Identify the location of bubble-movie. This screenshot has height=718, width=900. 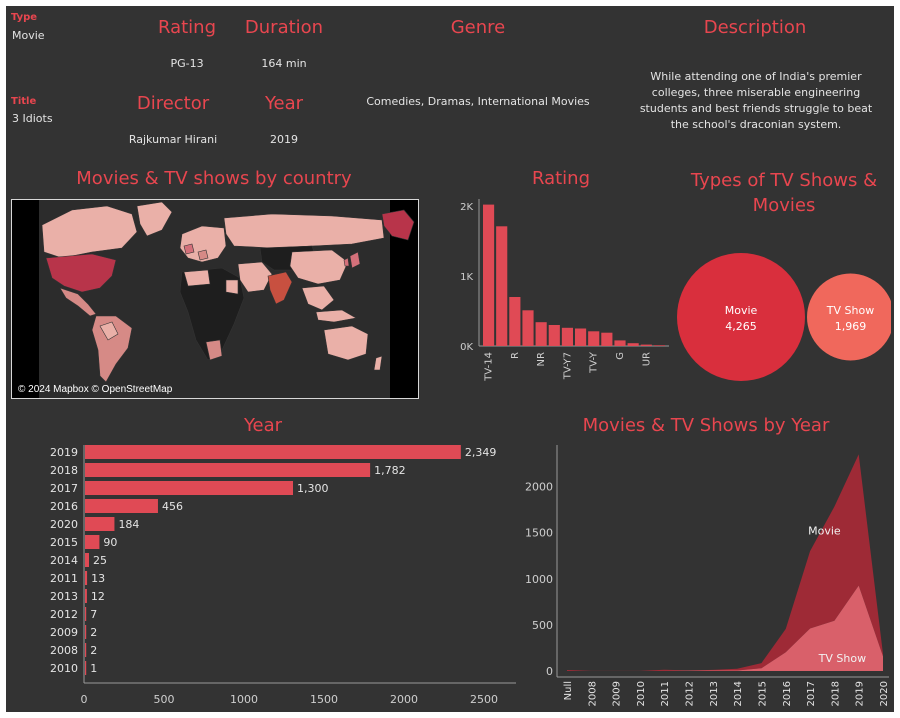
(741, 317).